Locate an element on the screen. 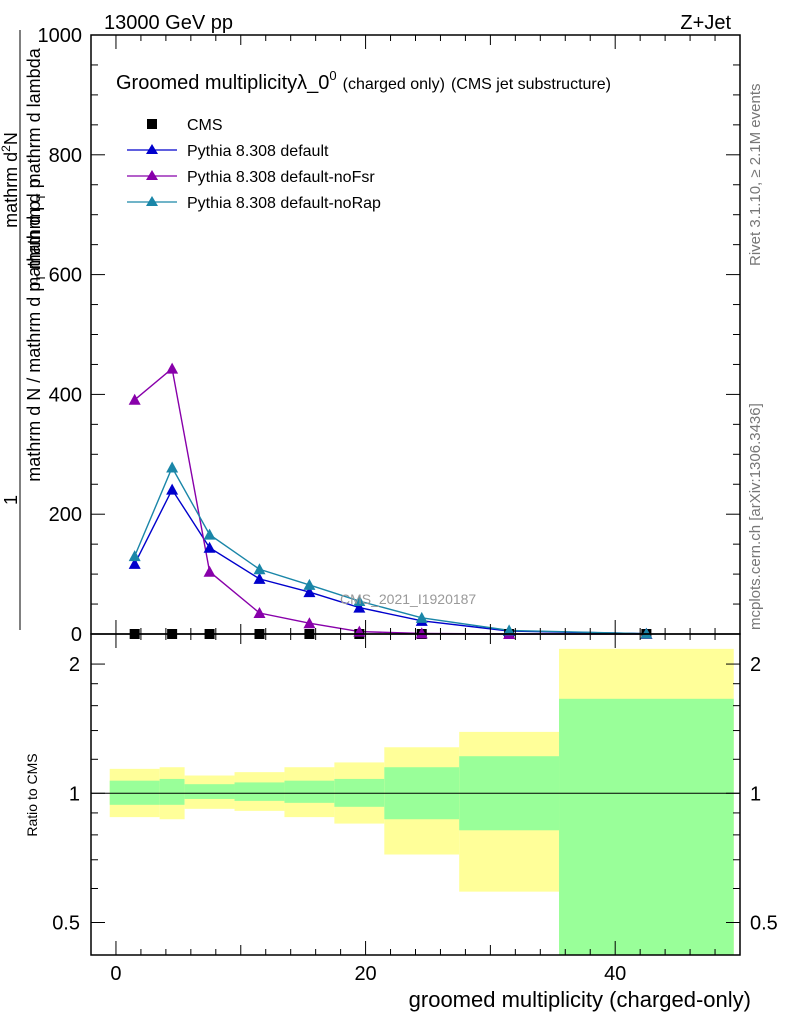 Image resolution: width=786 pixels, height=1024 pixels. side-label-rivet: Rivet 3.1.10, ≥ 2.1M events is located at coordinates (755, 175).